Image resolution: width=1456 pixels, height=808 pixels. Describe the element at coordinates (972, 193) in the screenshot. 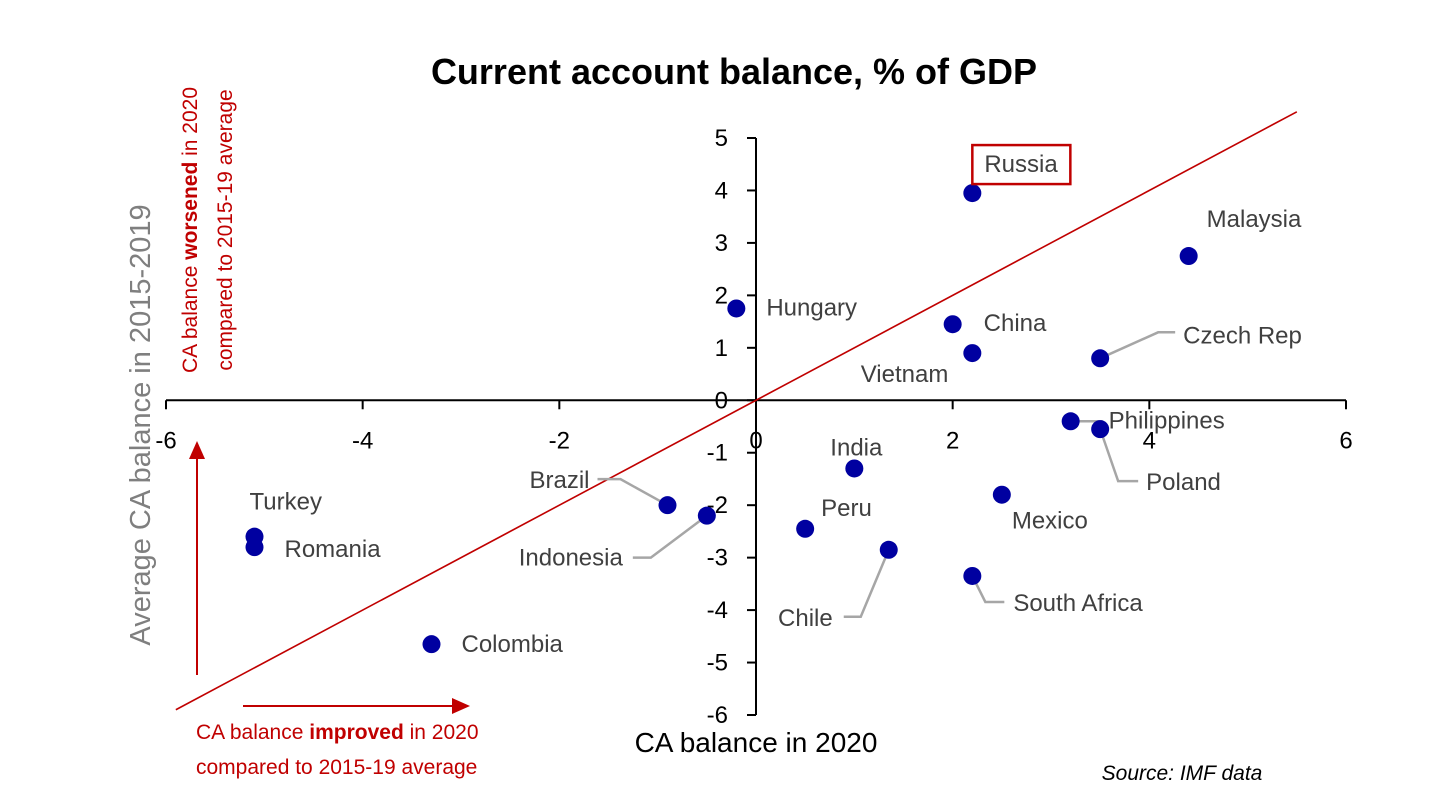

I see `point-russia` at that location.